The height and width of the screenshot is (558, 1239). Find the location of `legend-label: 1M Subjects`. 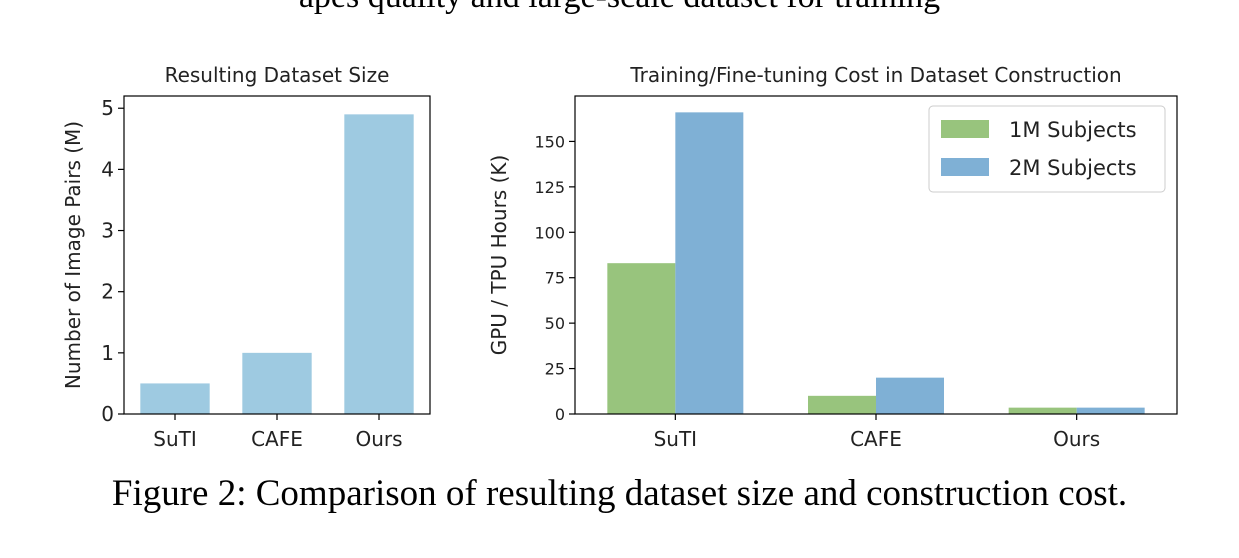

legend-label: 1M Subjects is located at coordinates (1073, 130).